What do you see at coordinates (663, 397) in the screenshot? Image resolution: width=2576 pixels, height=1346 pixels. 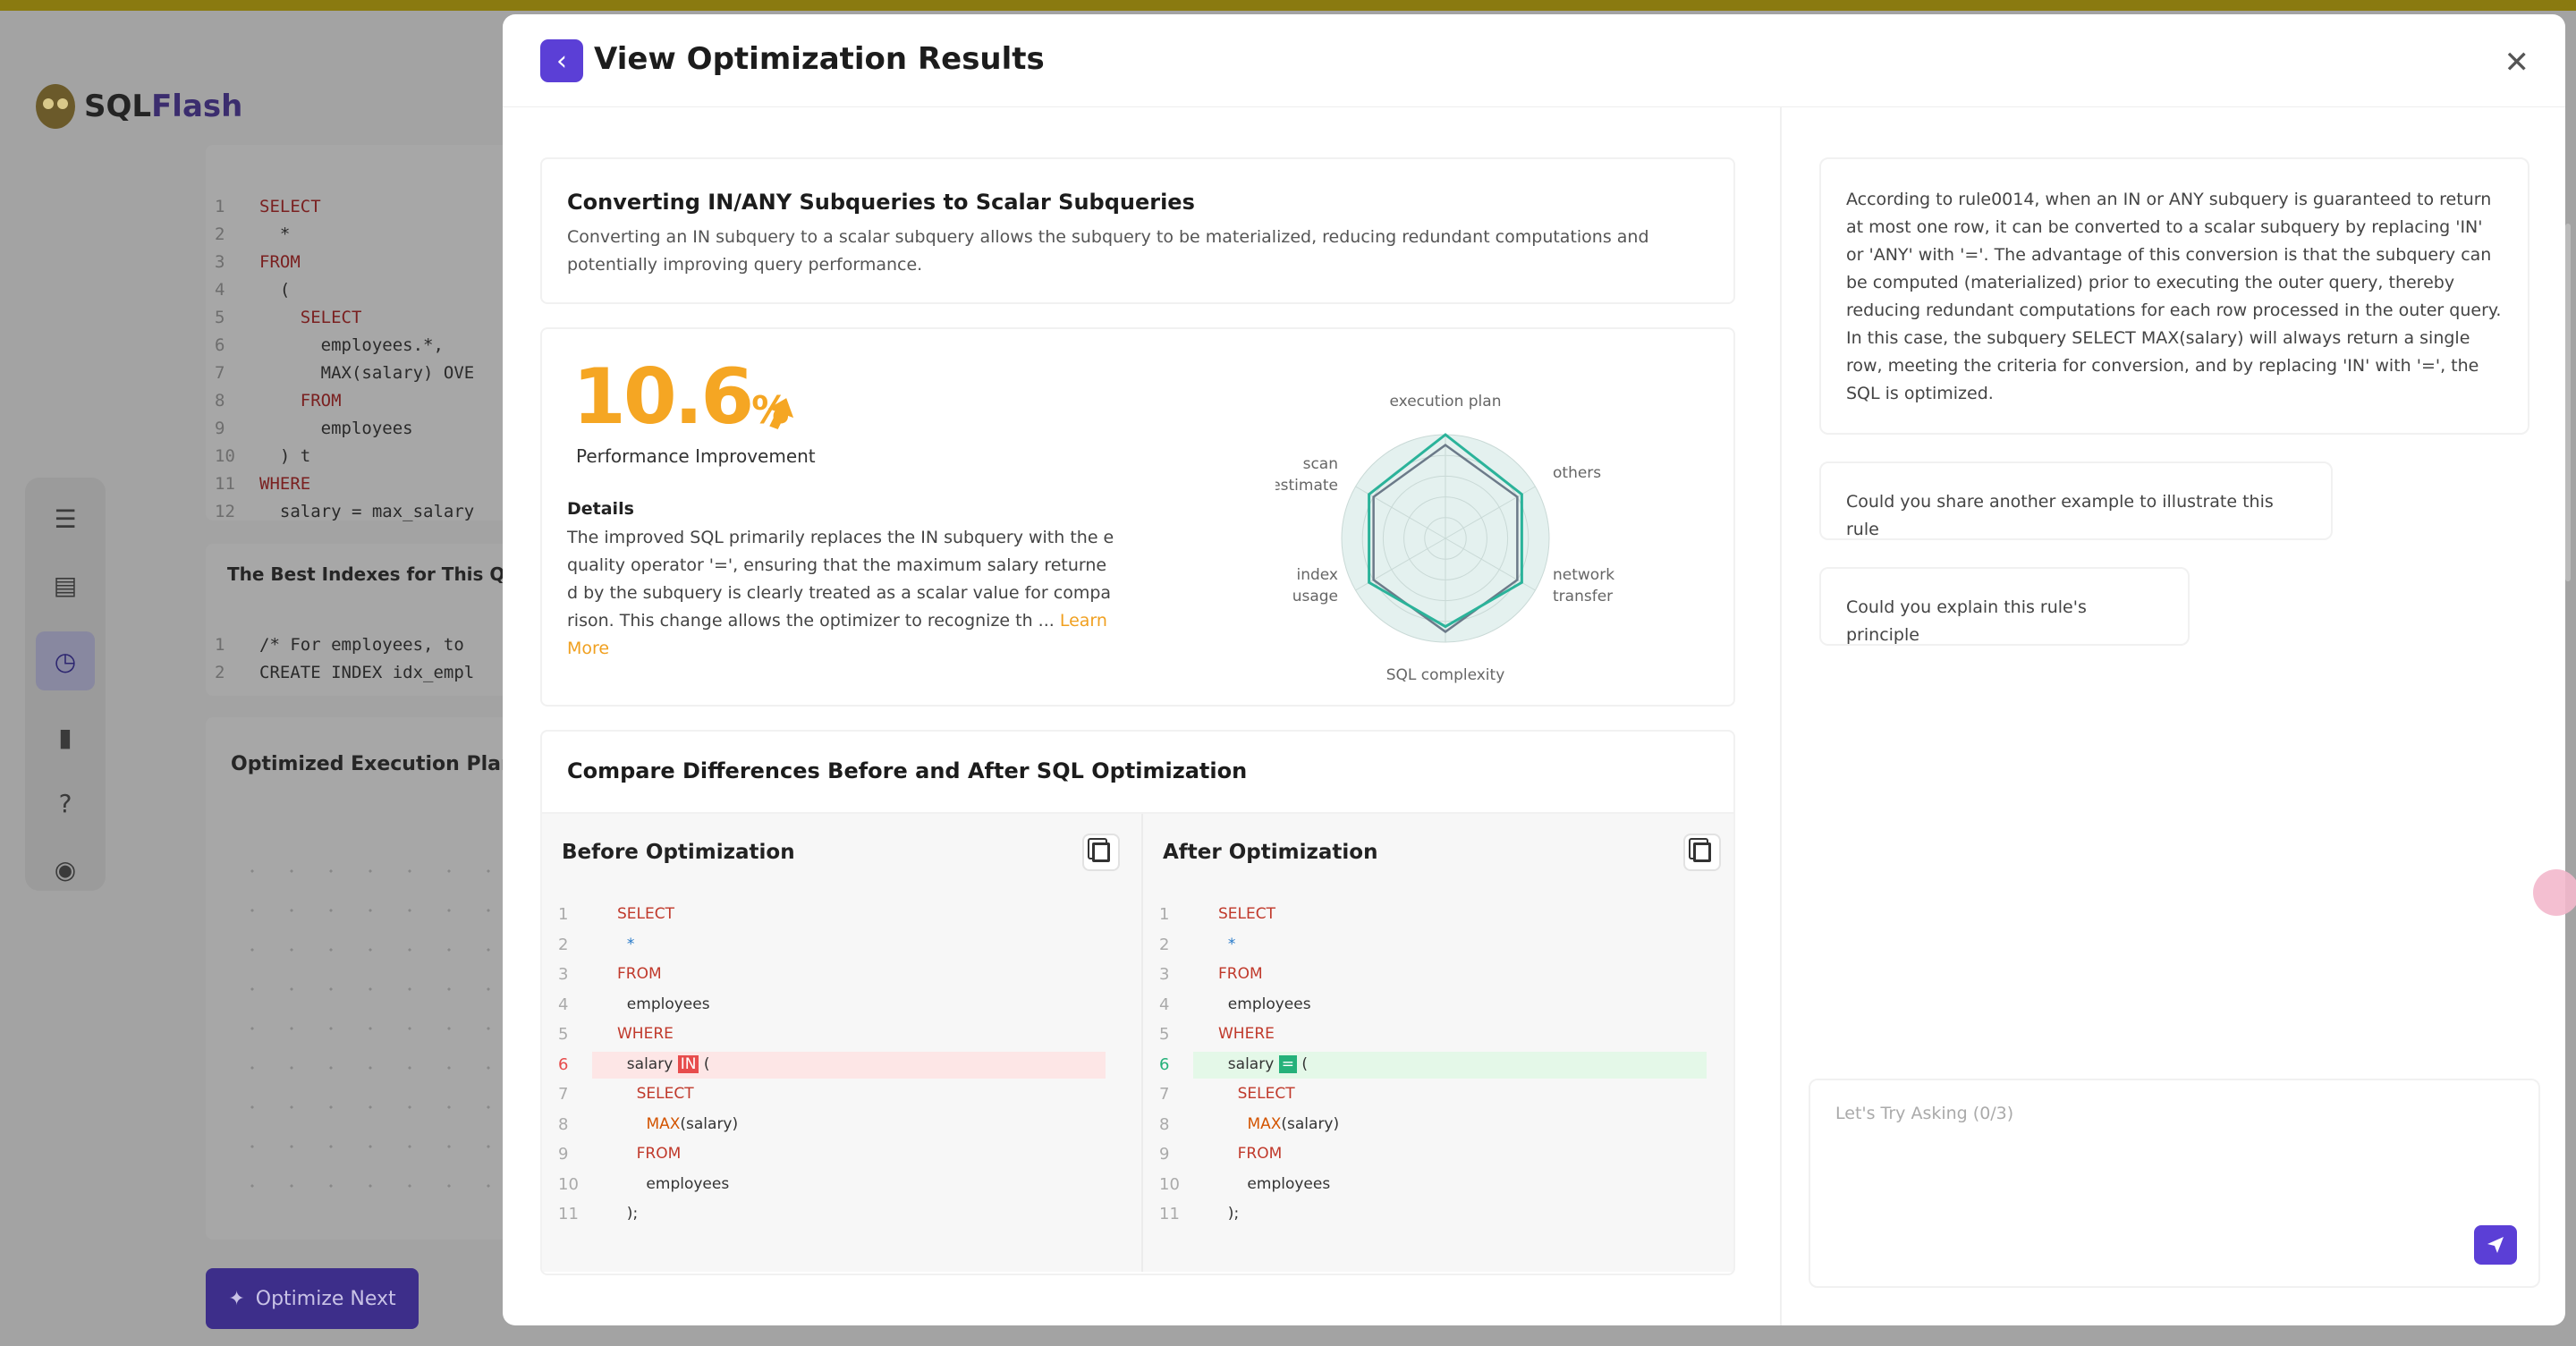 I see `performance-number: 10.6` at bounding box center [663, 397].